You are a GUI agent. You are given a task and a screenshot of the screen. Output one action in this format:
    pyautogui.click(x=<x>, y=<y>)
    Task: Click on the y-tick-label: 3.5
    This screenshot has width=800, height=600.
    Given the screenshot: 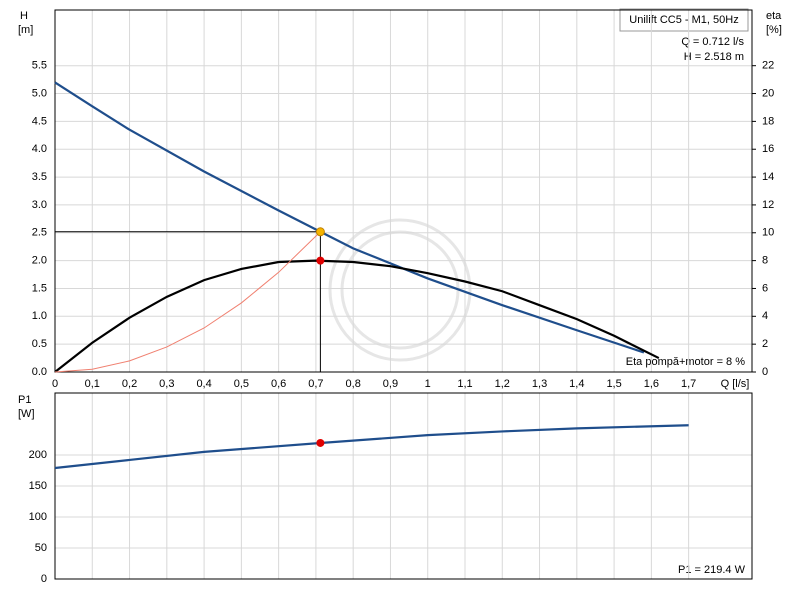 What is the action you would take?
    pyautogui.click(x=39, y=177)
    